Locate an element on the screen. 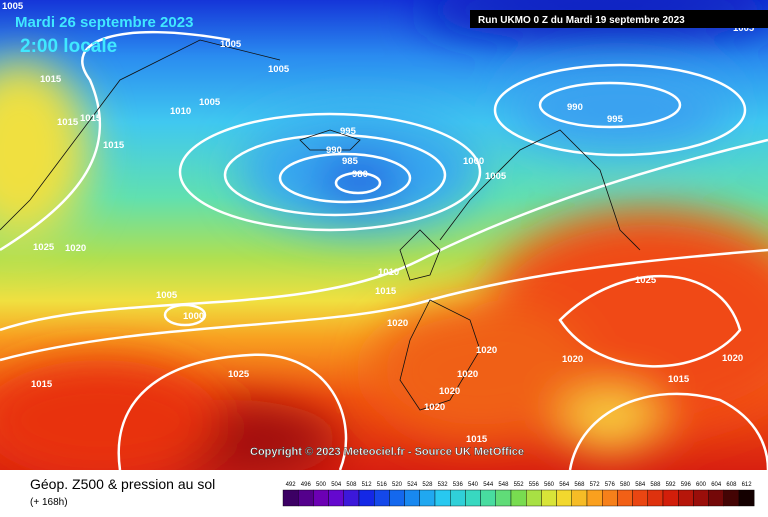 The height and width of the screenshot is (517, 768). colorbar-label: 544 is located at coordinates (488, 485).